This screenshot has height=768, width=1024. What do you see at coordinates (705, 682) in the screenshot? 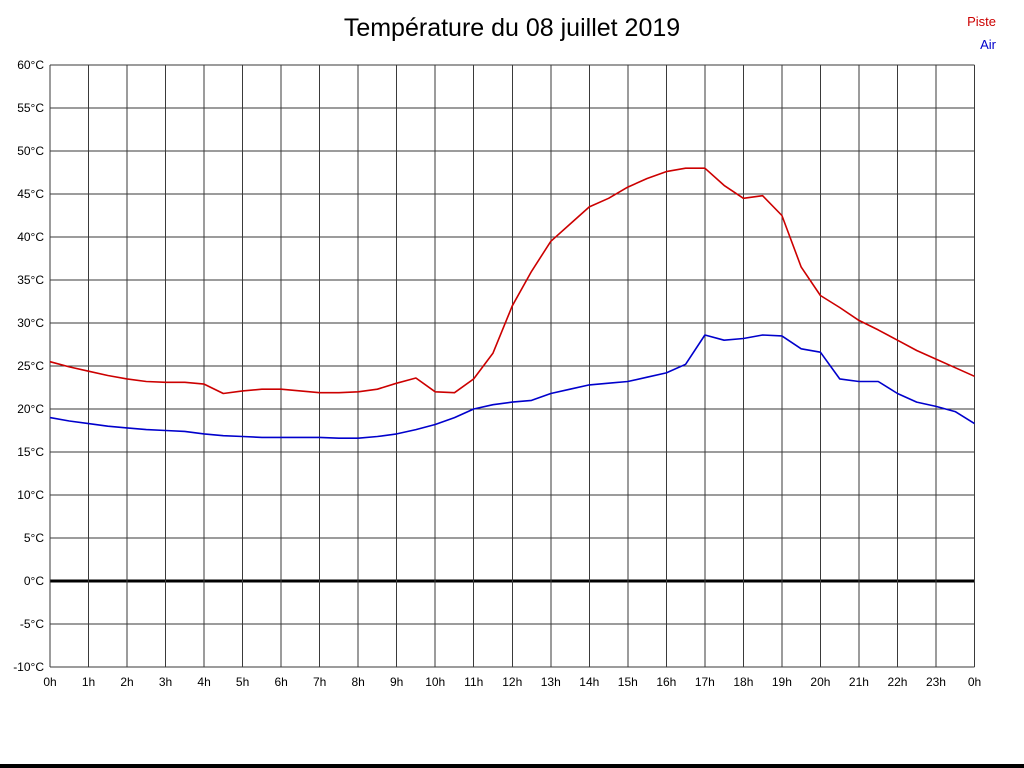
I see `x-tick-label: 17h` at bounding box center [705, 682].